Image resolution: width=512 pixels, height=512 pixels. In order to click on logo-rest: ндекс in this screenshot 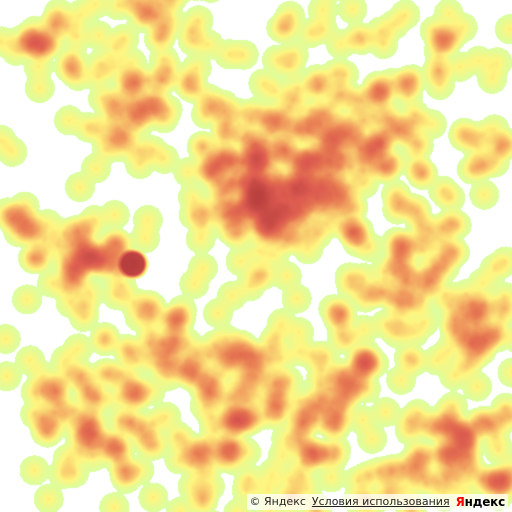, I will do `click(485, 502)`.